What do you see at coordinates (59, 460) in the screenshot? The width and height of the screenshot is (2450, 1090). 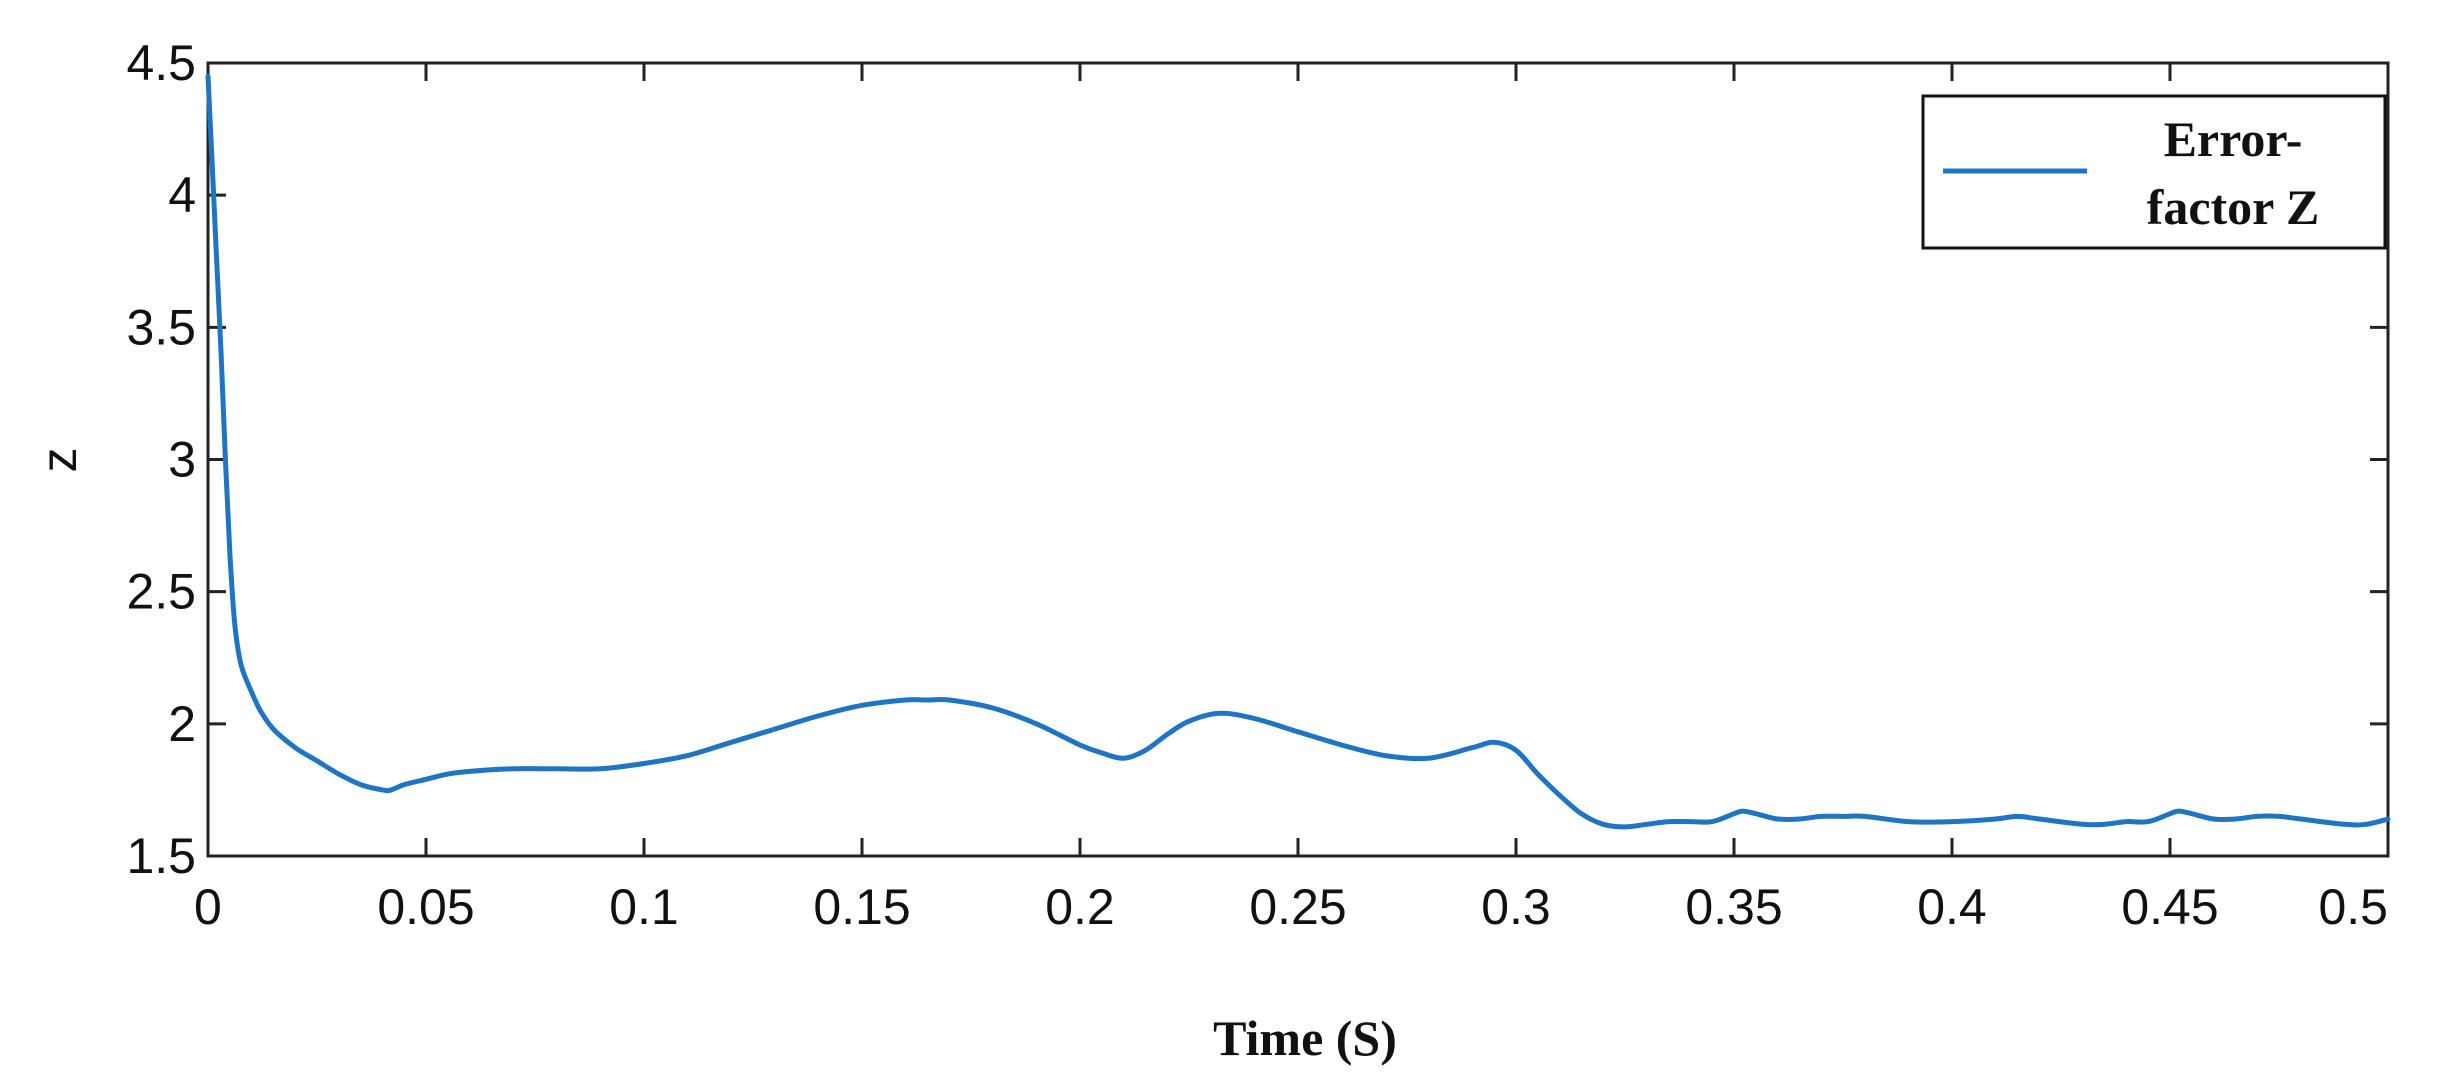 I see `y-axis-label: z` at bounding box center [59, 460].